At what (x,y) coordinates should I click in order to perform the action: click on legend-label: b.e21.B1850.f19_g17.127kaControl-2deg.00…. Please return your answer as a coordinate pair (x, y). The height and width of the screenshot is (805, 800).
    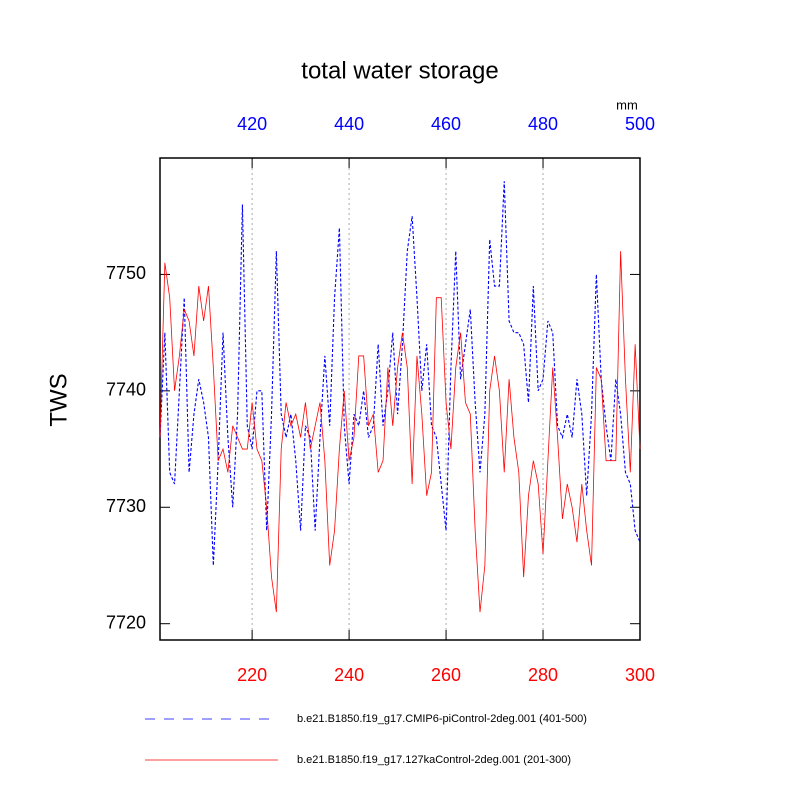
    Looking at the image, I should click on (434, 760).